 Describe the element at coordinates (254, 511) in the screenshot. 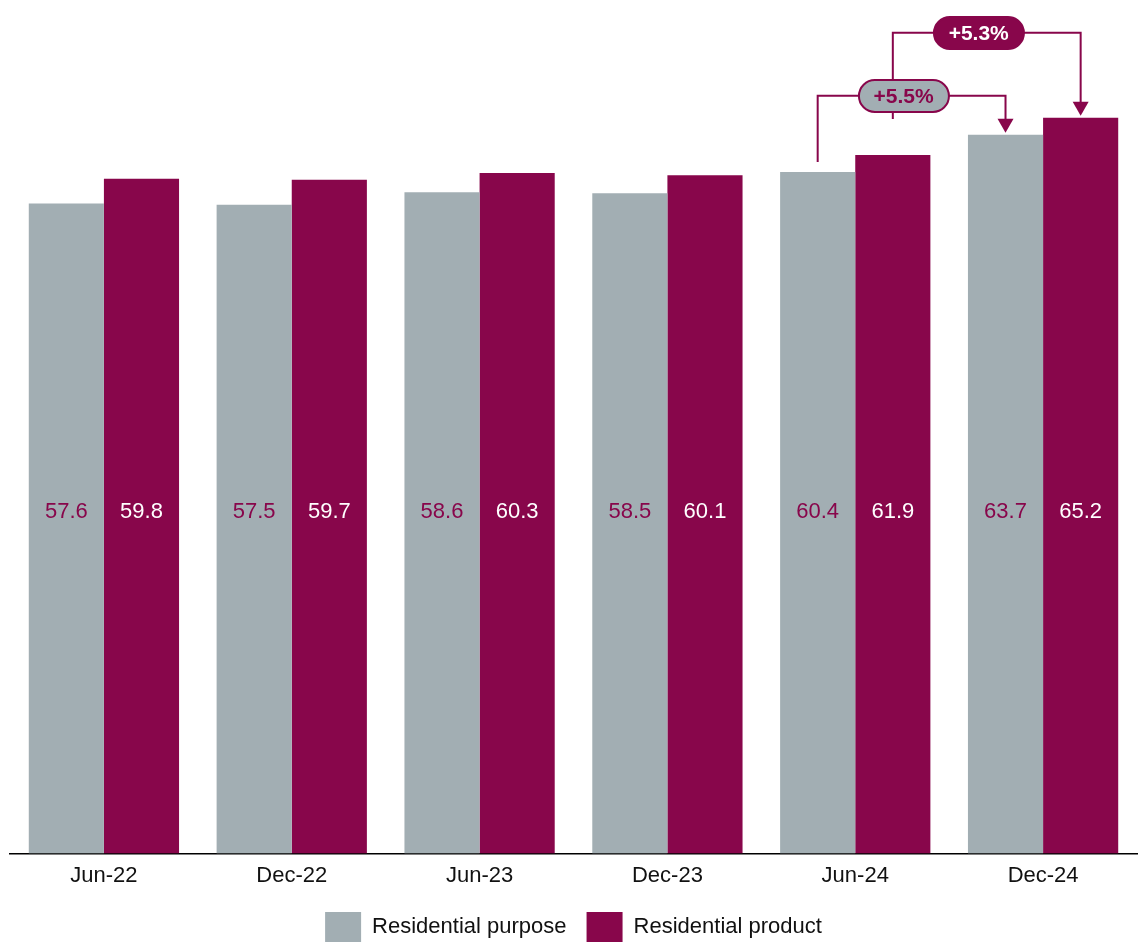

I see `data-label: 57.5` at that location.